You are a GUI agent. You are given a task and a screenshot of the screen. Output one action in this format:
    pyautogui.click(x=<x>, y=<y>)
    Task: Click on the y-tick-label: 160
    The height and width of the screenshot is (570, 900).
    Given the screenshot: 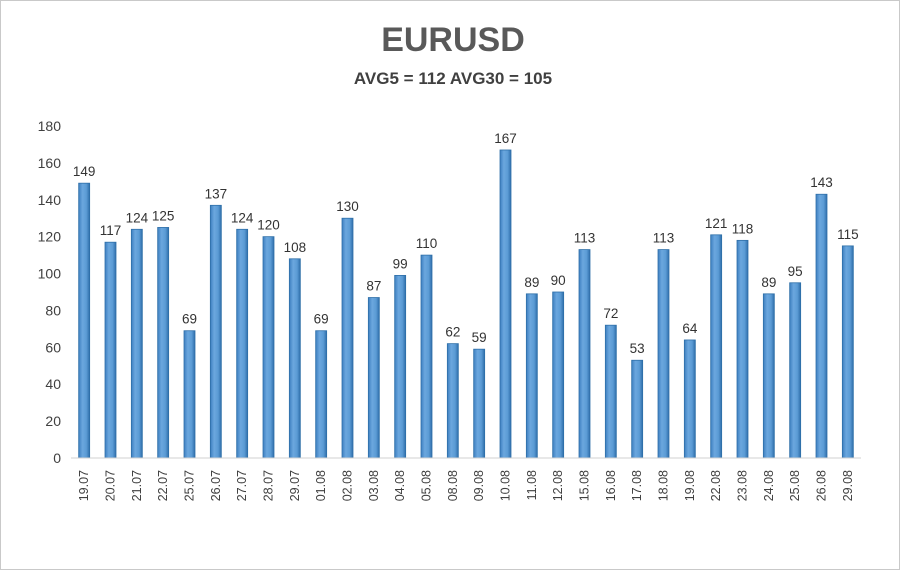 What is the action you would take?
    pyautogui.click(x=50, y=163)
    